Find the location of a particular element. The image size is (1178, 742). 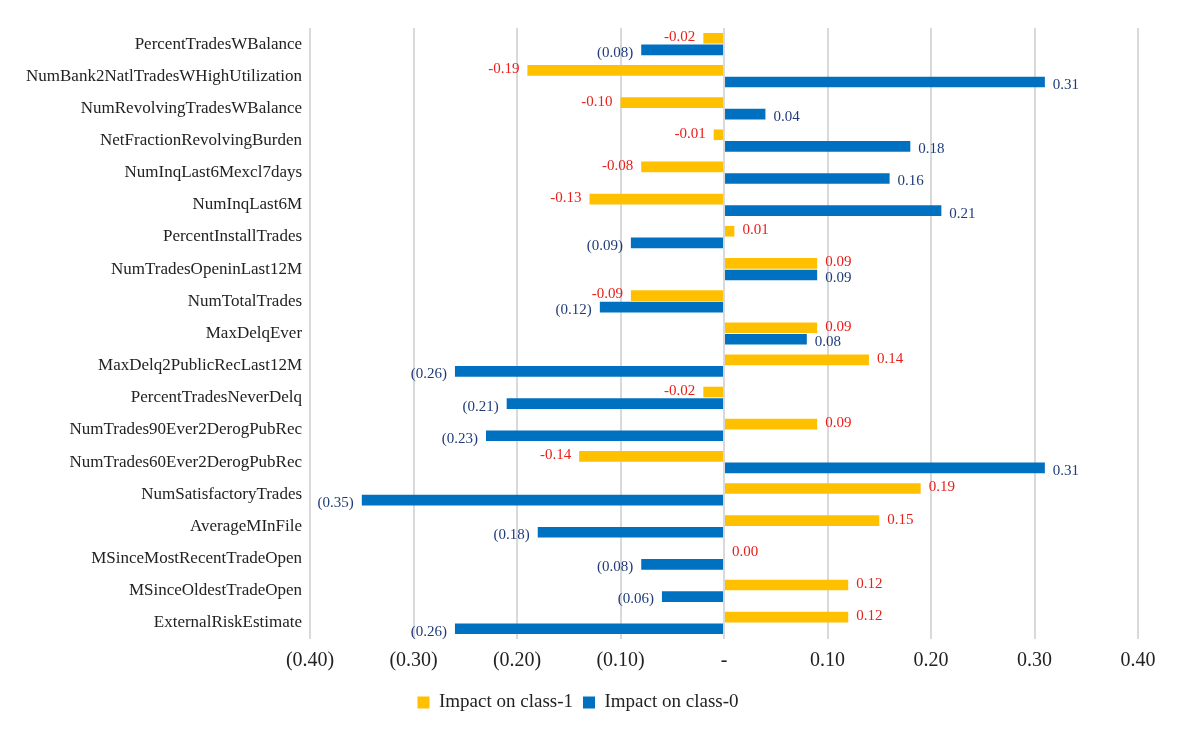

data-label: 0.01 is located at coordinates (755, 229).